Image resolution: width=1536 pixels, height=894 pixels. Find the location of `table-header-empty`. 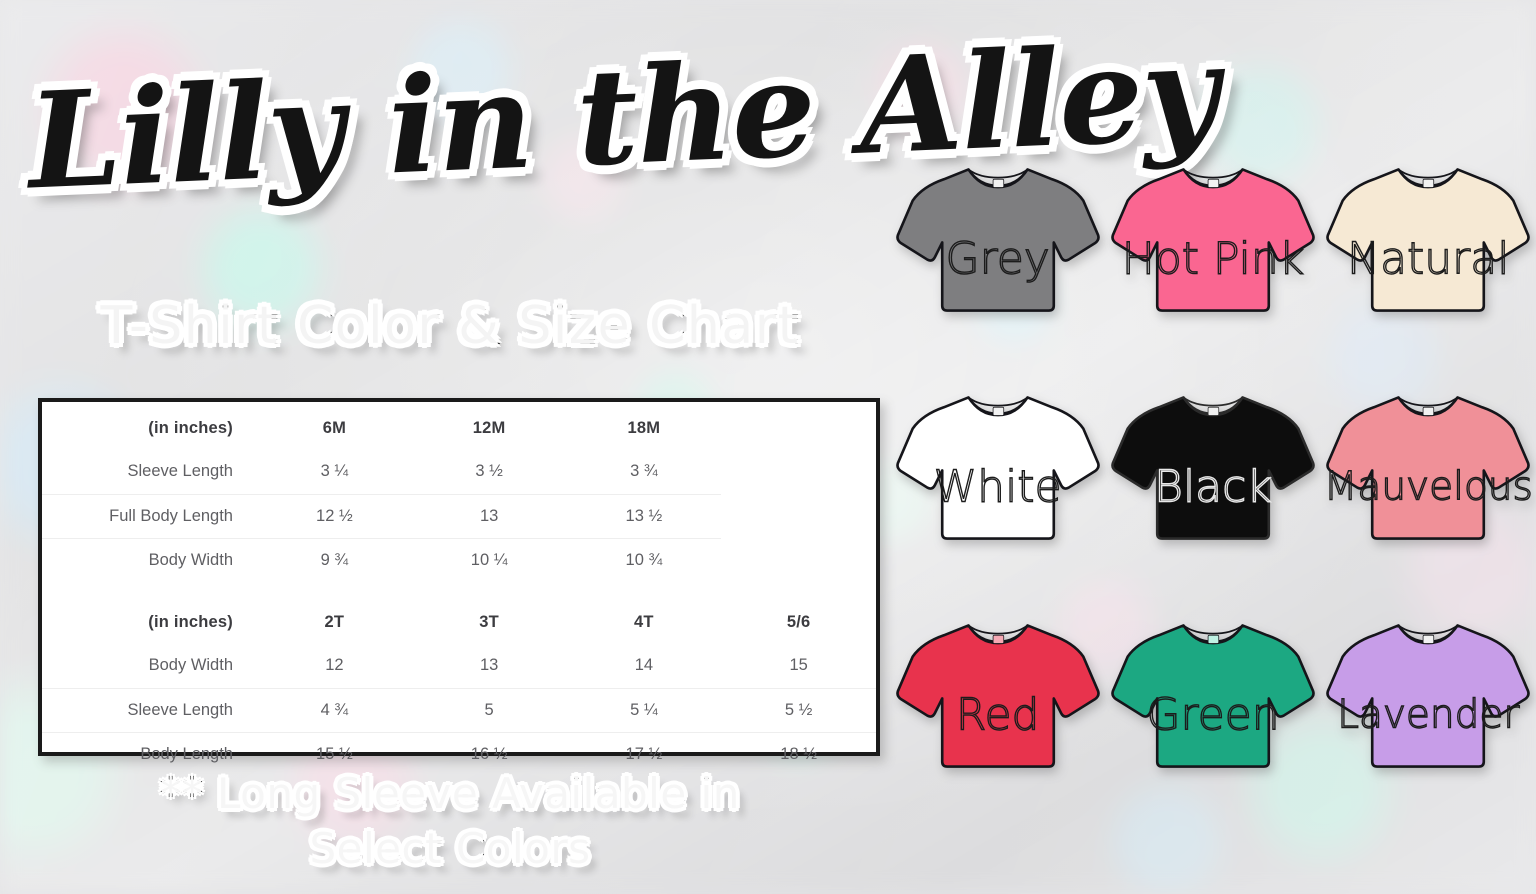

table-header-empty is located at coordinates (798, 428).